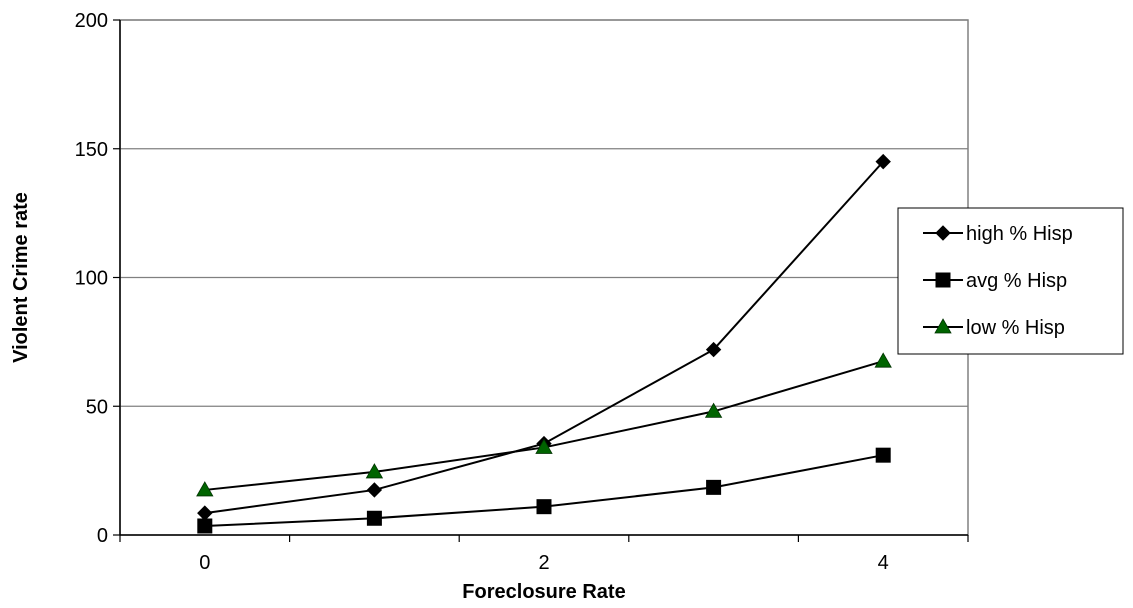 This screenshot has height=608, width=1133. What do you see at coordinates (543, 592) in the screenshot?
I see `x-axis-title: Foreclosure Rate` at bounding box center [543, 592].